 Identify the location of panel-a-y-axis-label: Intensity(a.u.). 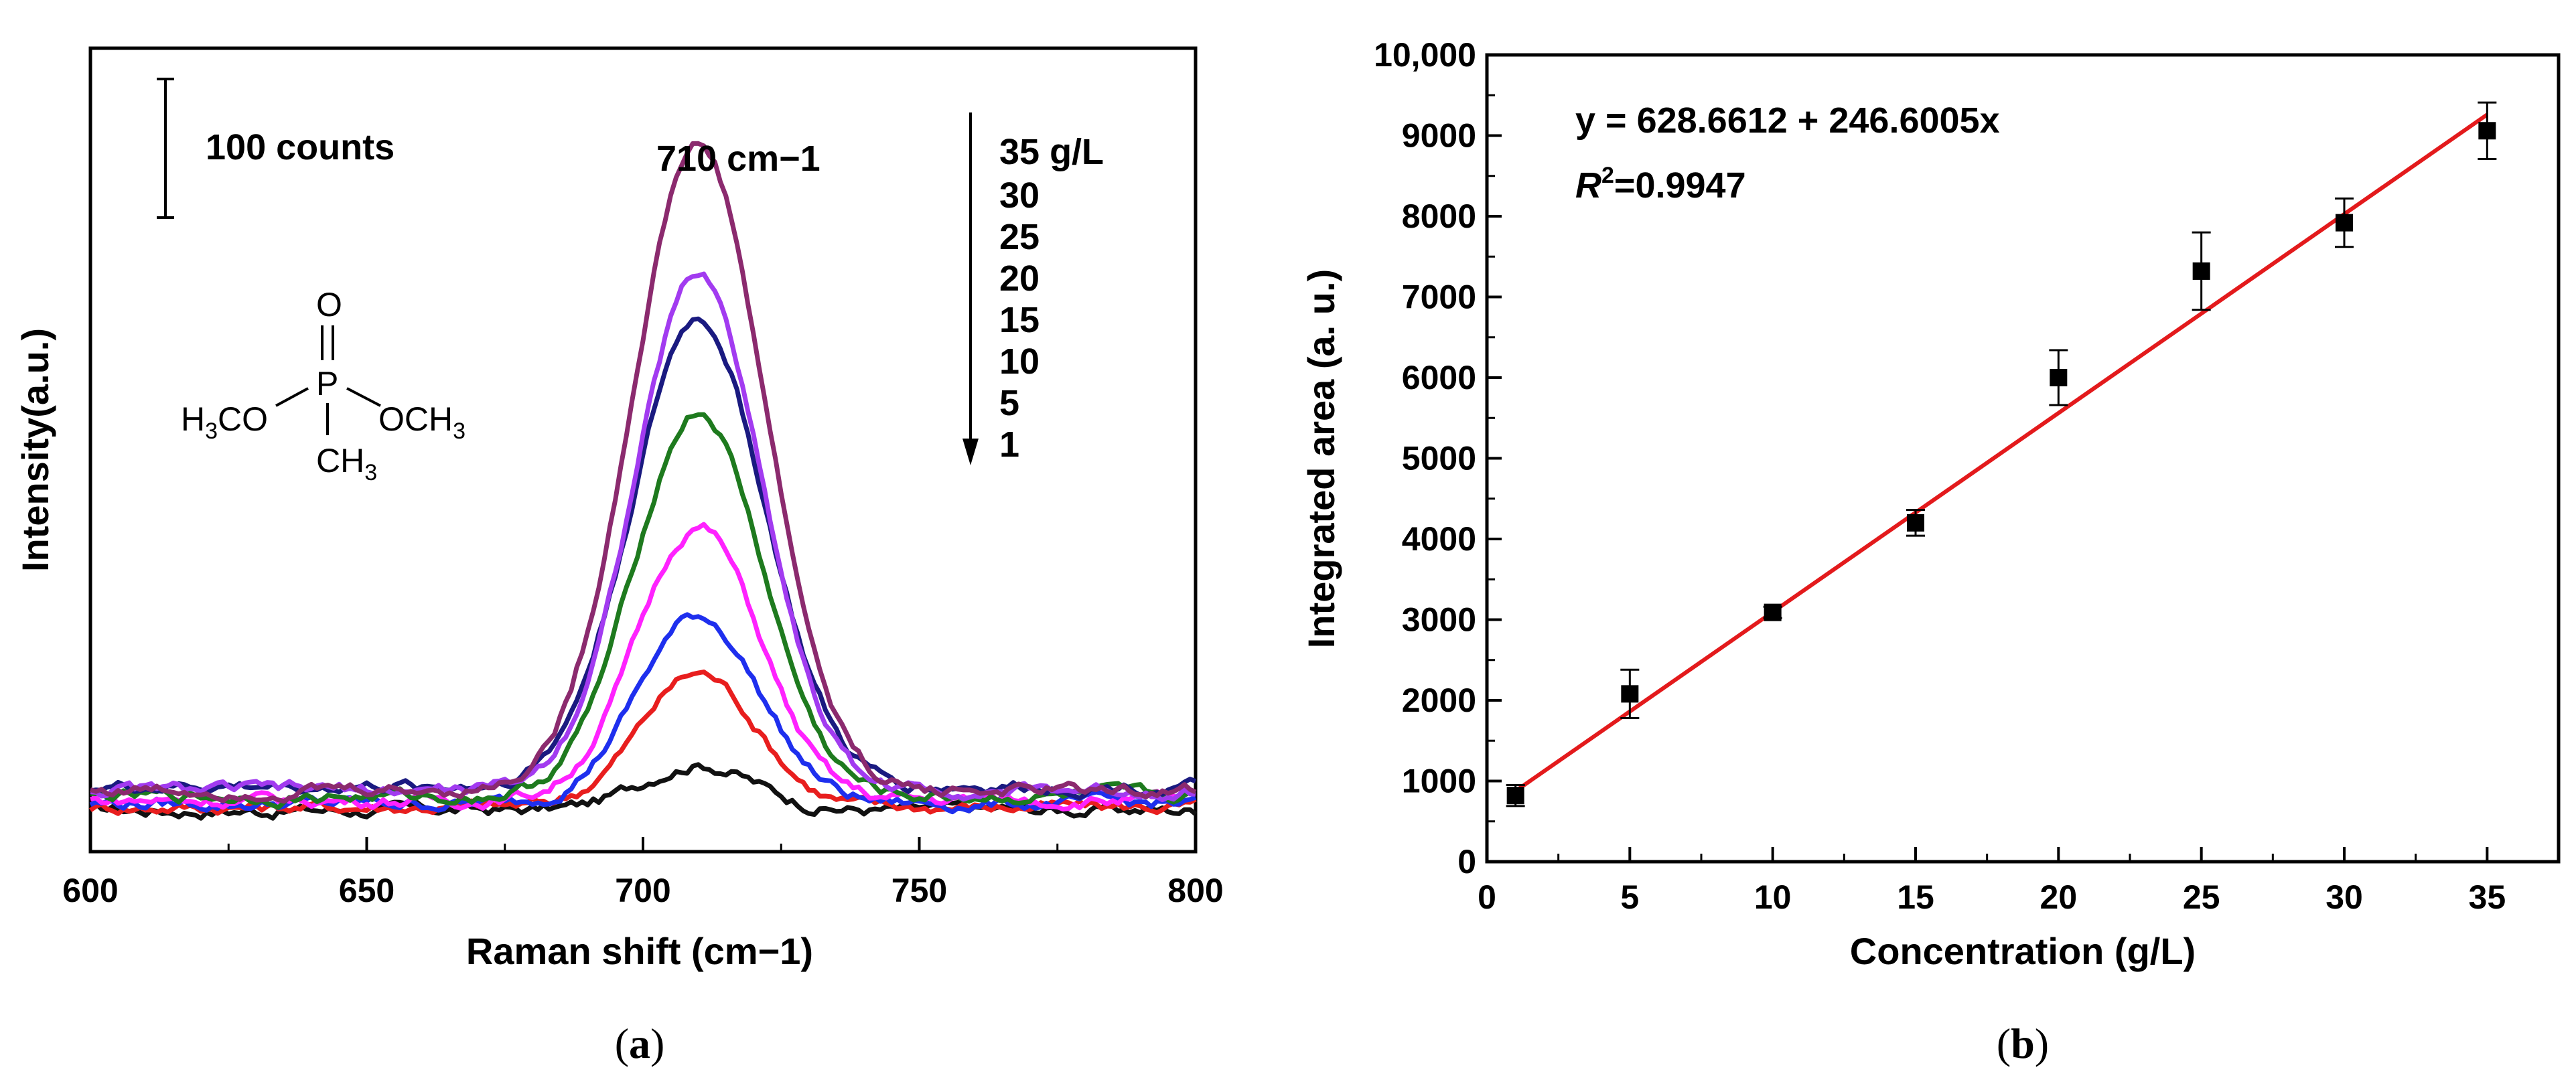
(35, 450).